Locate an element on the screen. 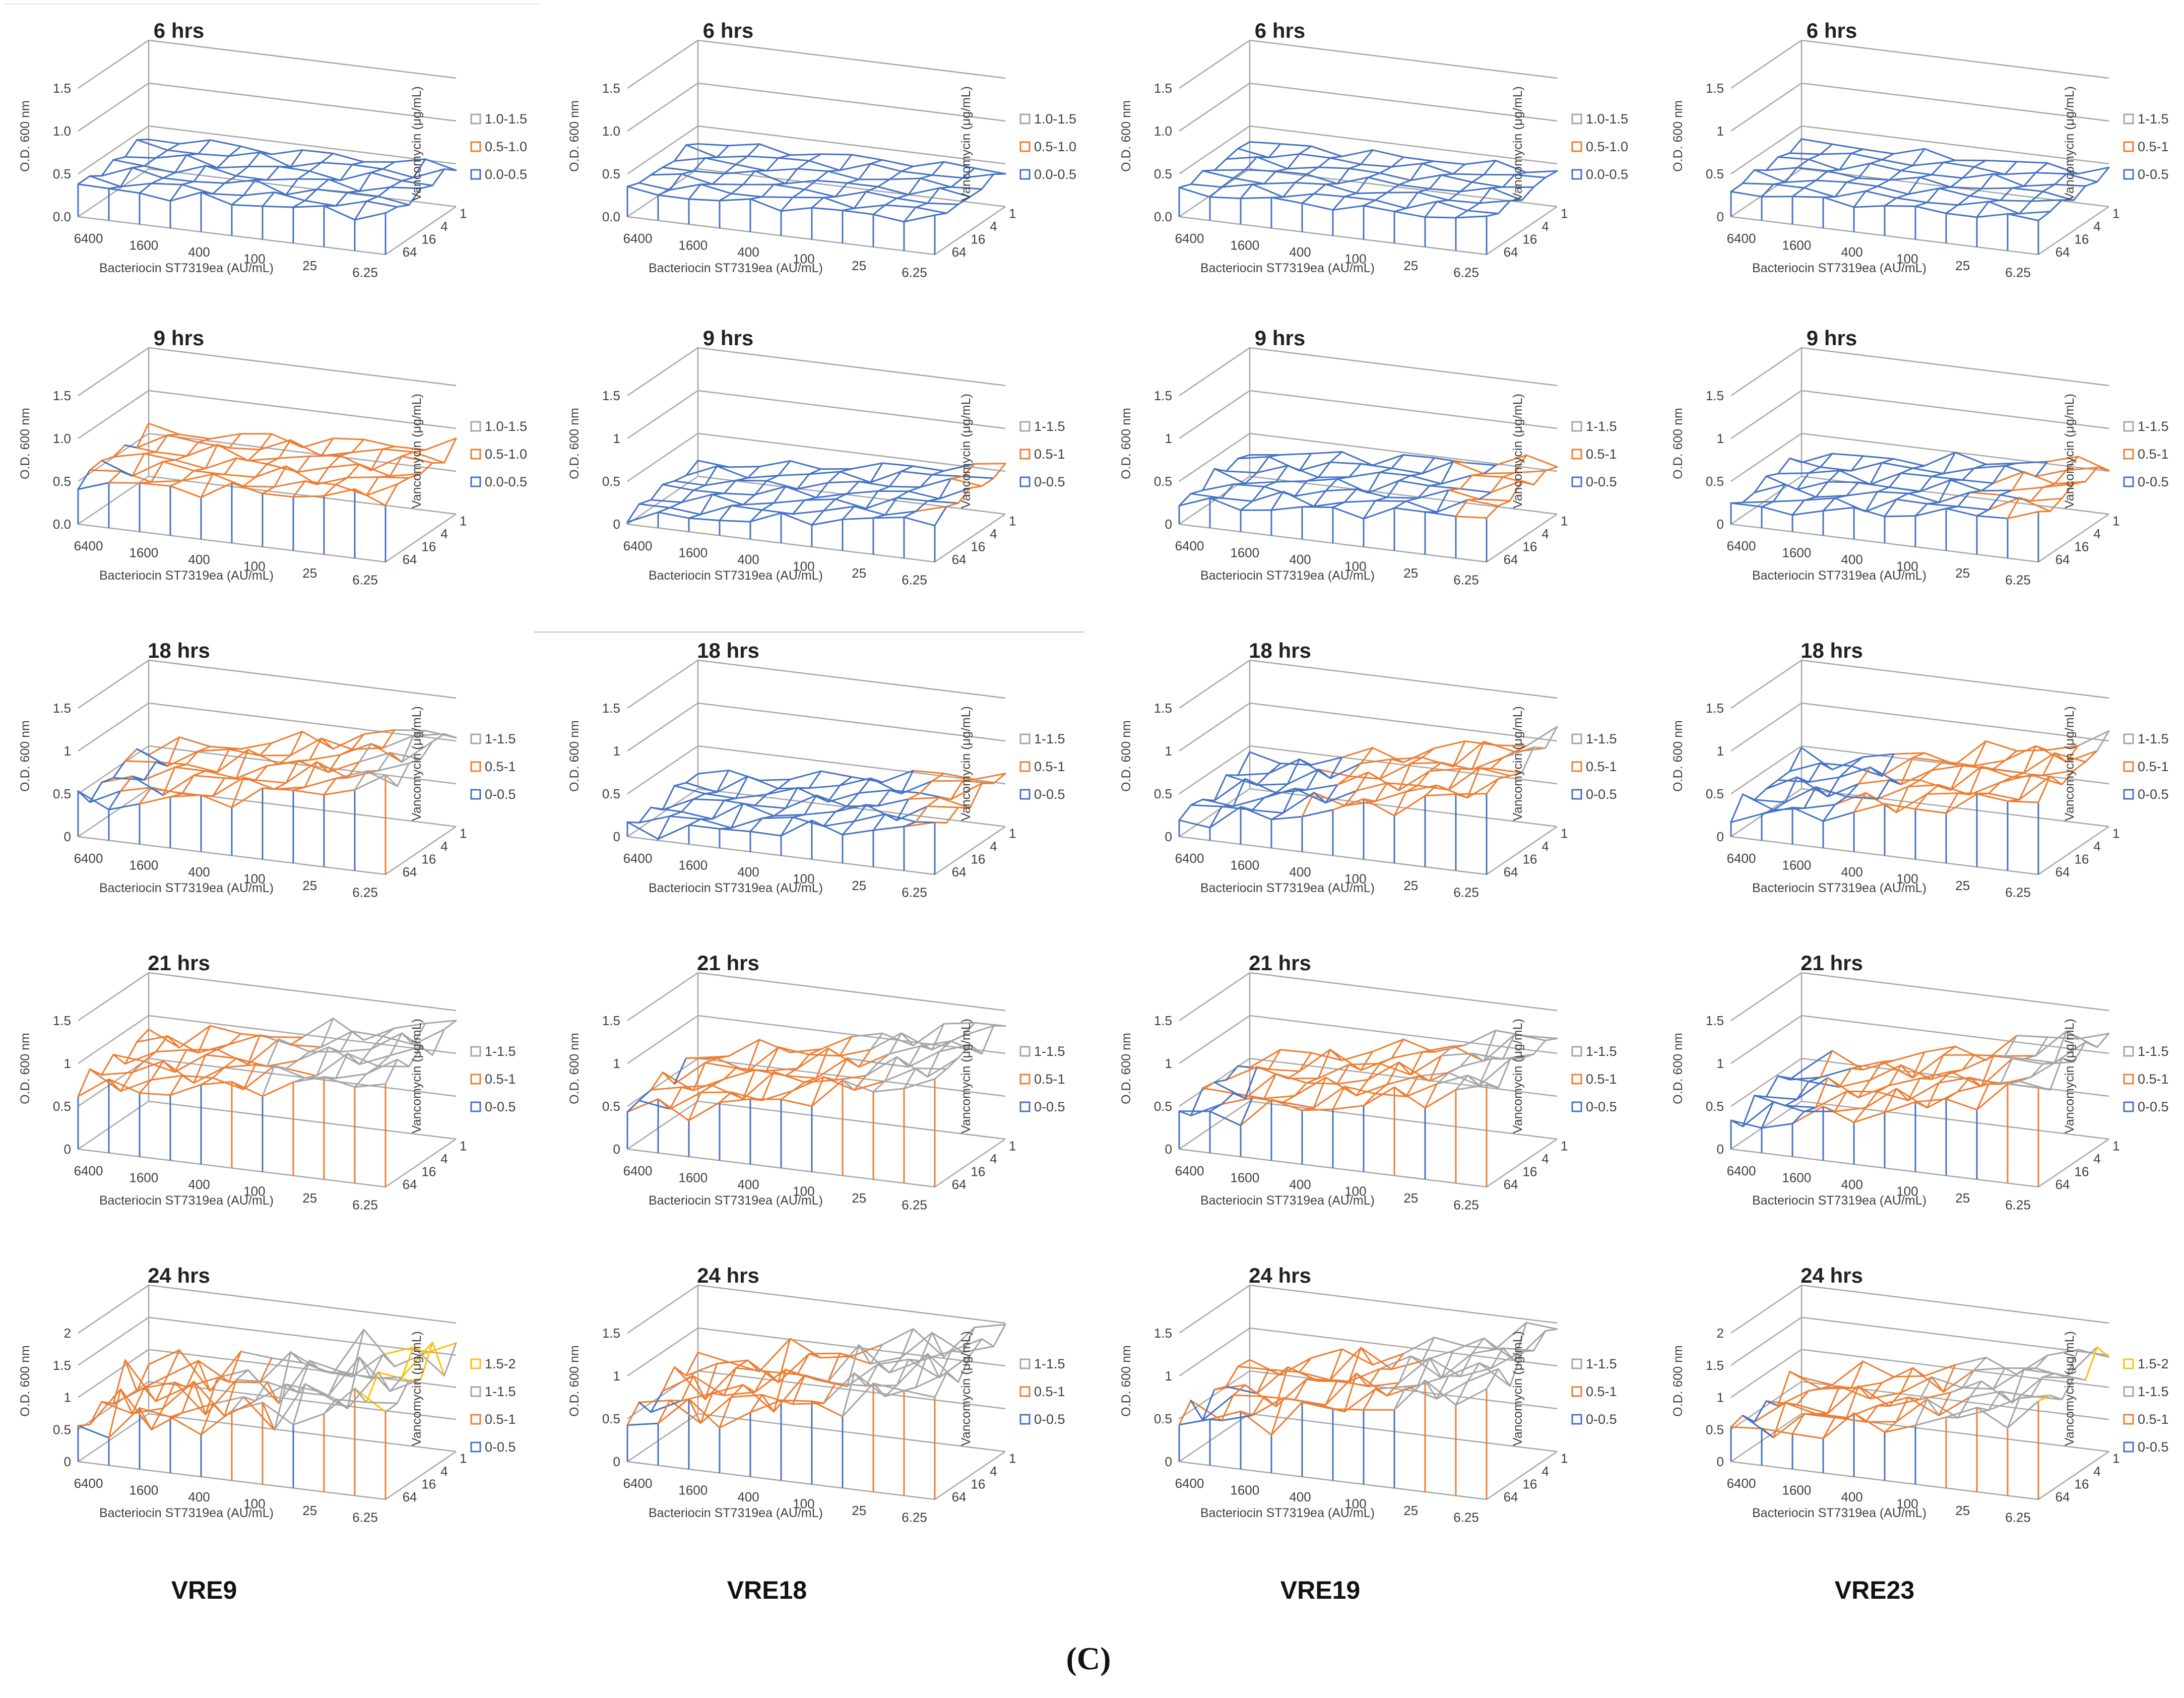 The image size is (2184, 1698). y-tick-label: 1 is located at coordinates (1168, 751).